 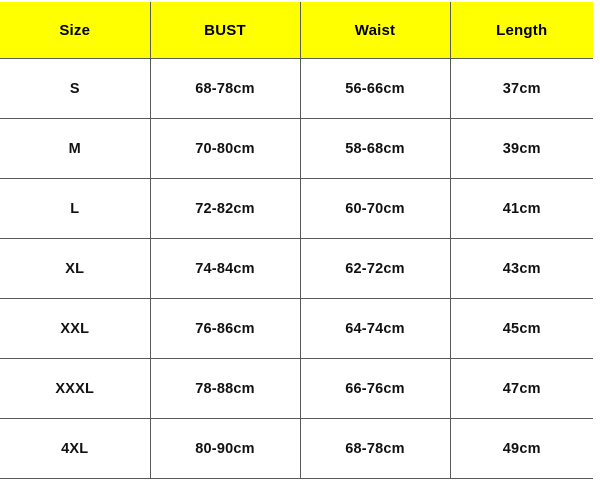 I want to click on cell-length: 43cm, so click(x=521, y=268).